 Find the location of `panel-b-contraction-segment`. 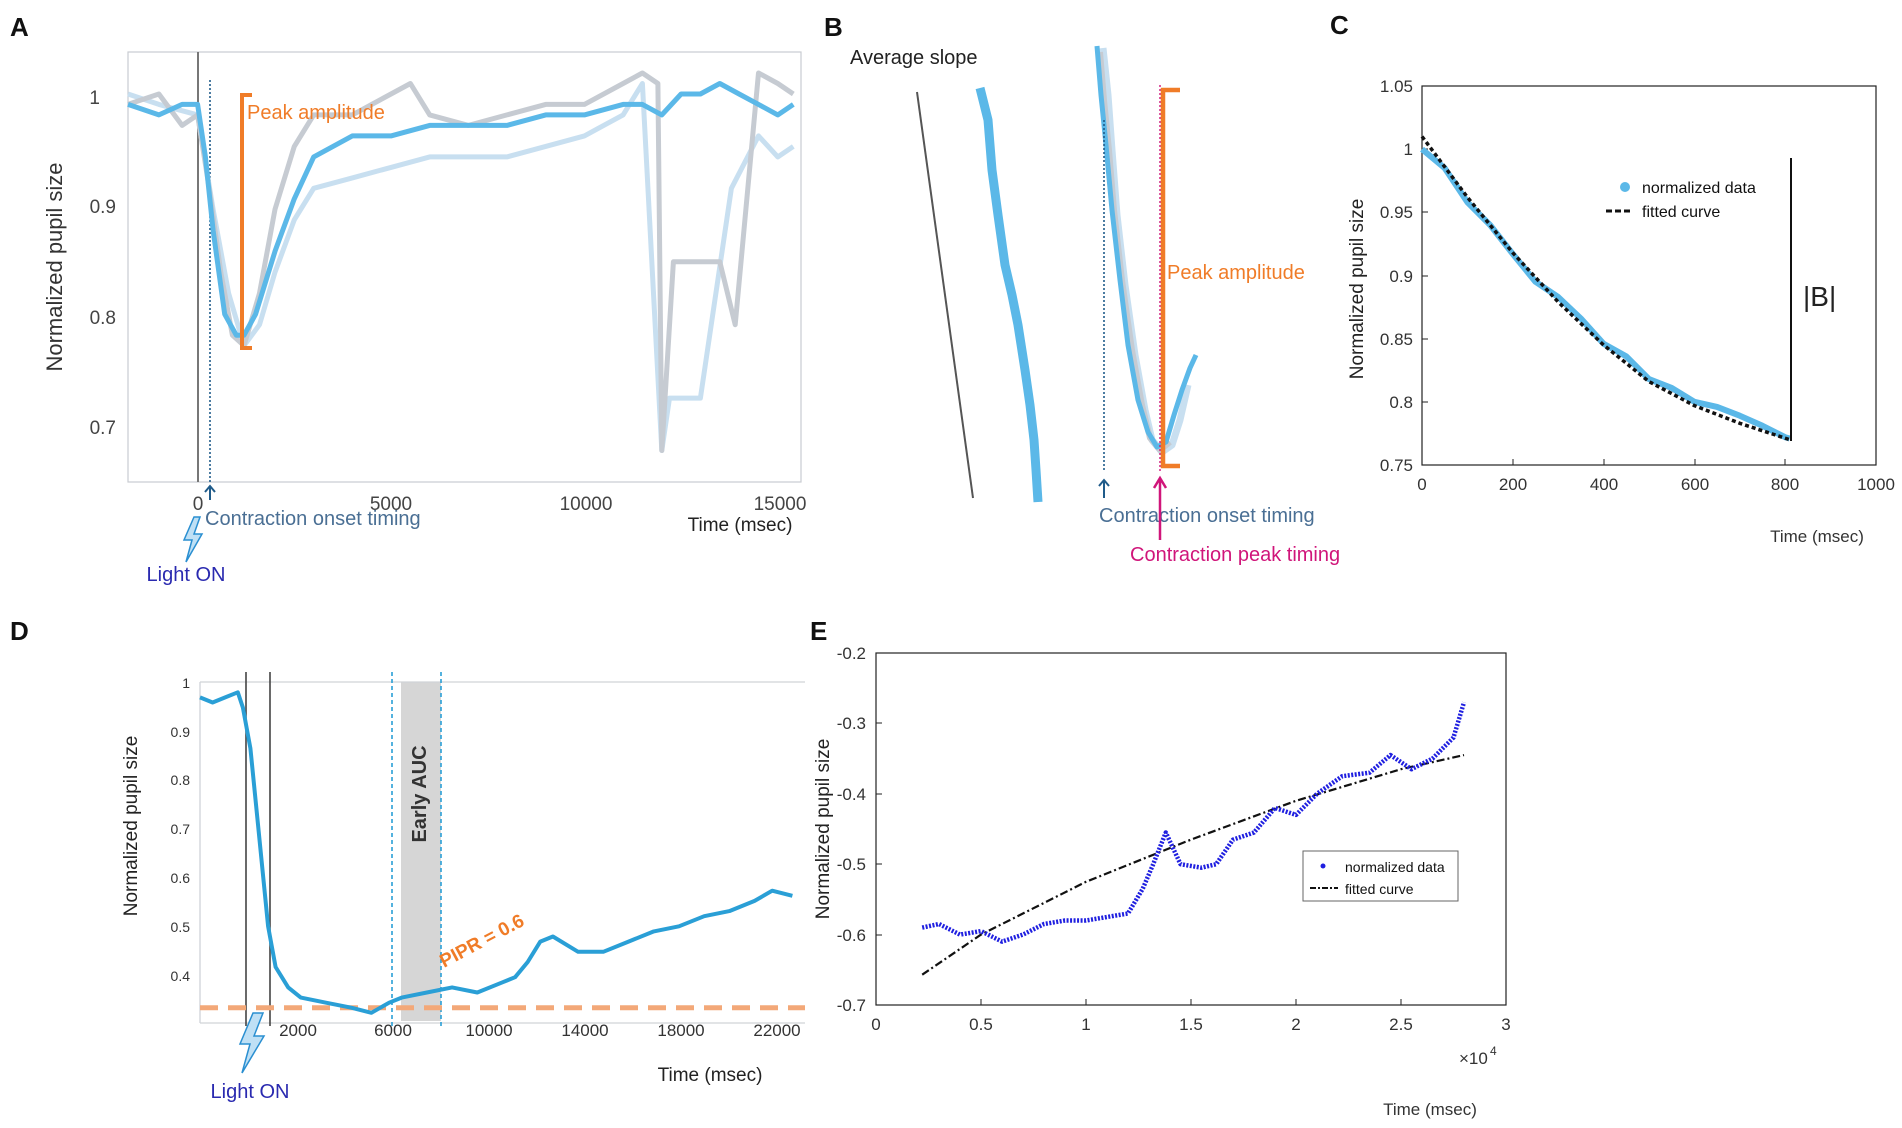

panel-b-contraction-segment is located at coordinates (1009, 294).